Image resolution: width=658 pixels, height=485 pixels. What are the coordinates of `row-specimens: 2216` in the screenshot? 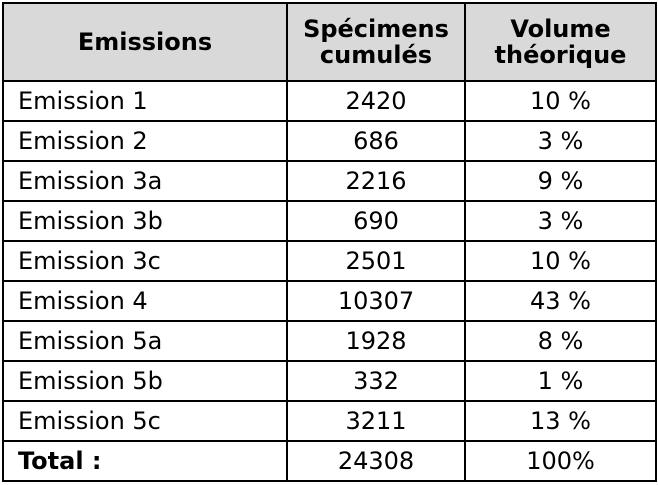 It's located at (376, 181).